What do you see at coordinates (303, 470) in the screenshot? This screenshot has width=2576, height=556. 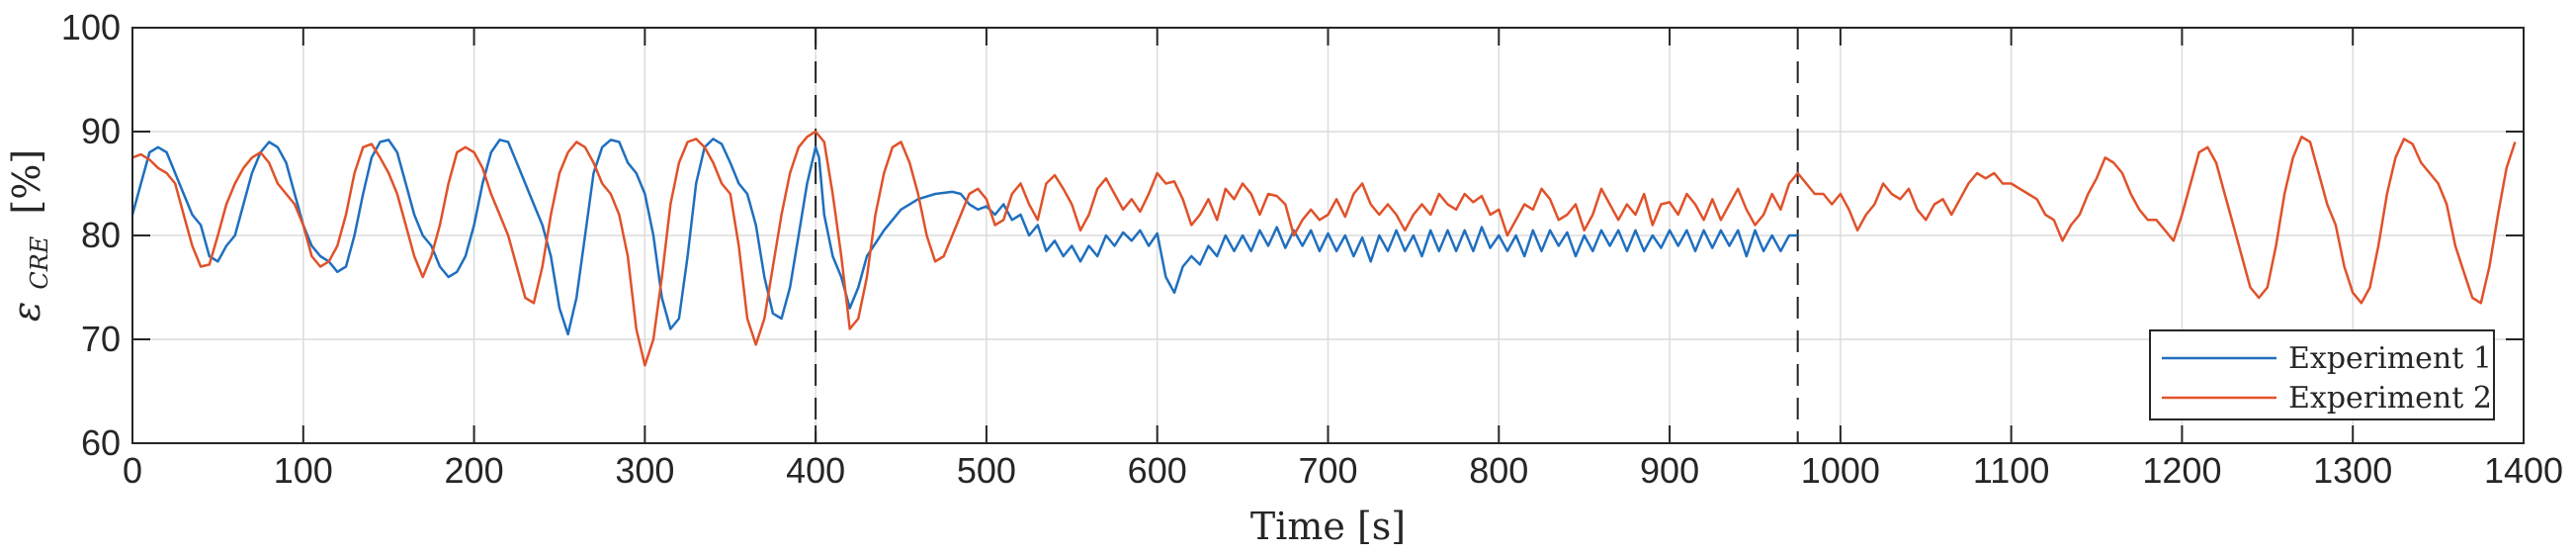 I see `x-tick-label: 100` at bounding box center [303, 470].